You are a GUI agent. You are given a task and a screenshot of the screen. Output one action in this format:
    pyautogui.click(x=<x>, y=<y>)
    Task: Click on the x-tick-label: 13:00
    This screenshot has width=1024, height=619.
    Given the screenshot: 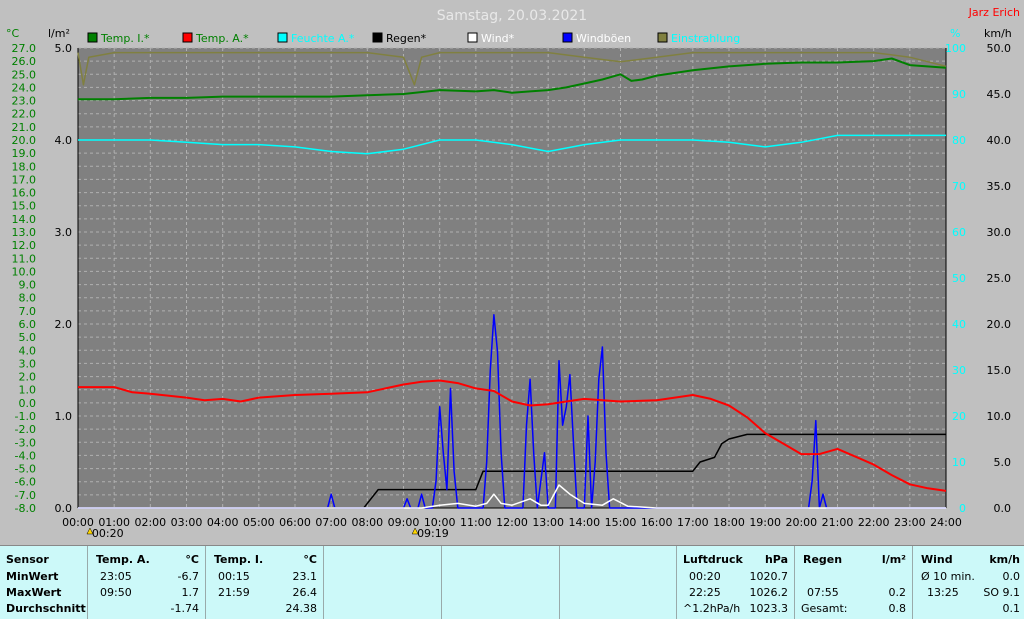 What is the action you would take?
    pyautogui.click(x=548, y=522)
    